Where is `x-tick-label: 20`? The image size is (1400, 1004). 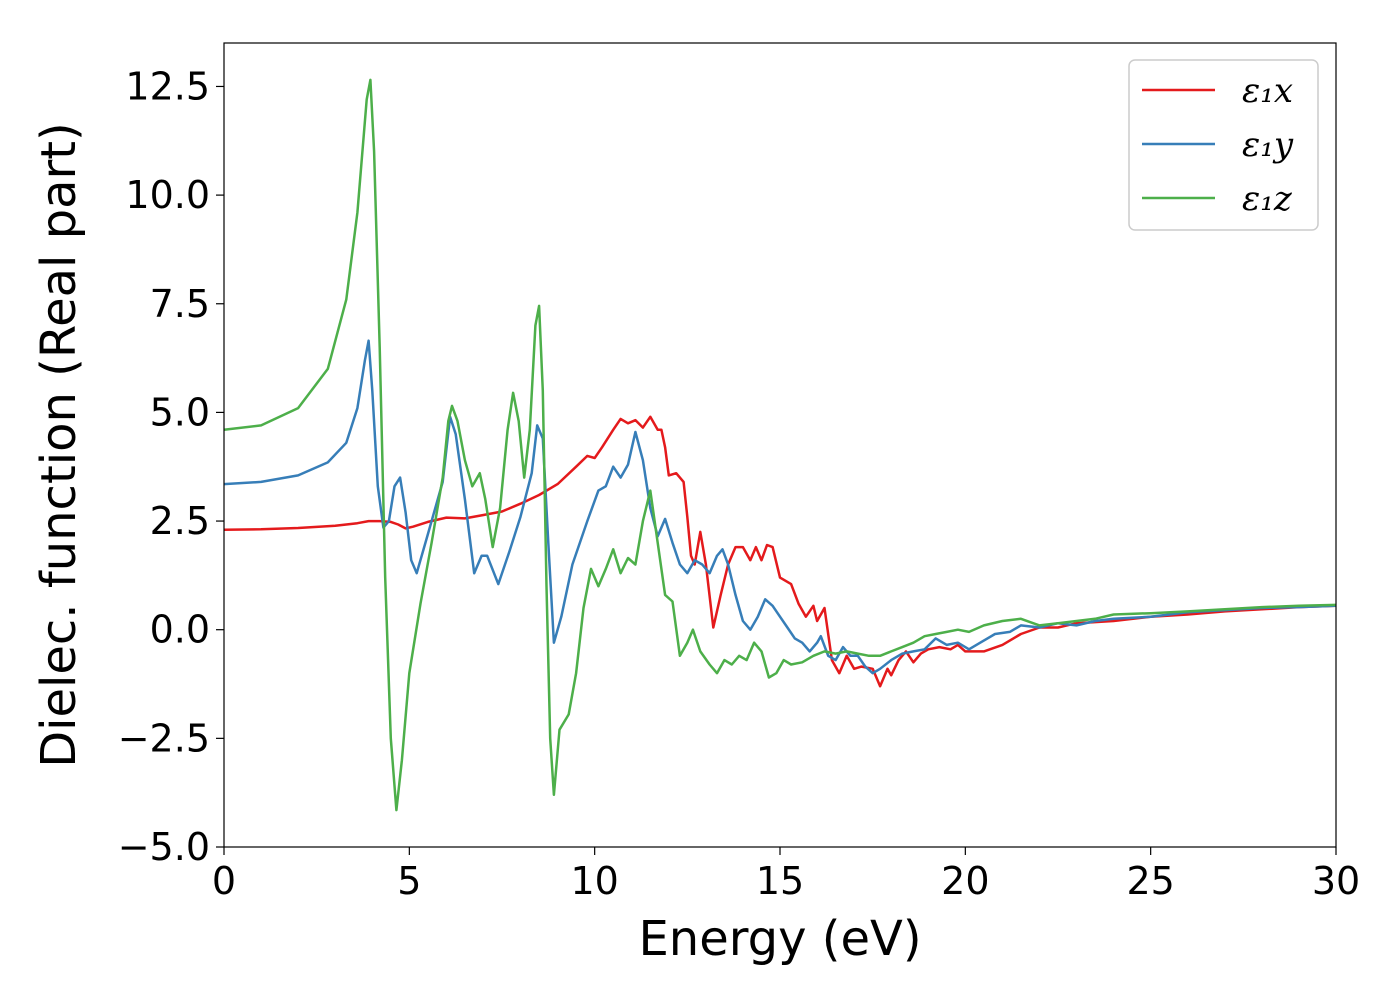
x-tick-label: 20 is located at coordinates (965, 881).